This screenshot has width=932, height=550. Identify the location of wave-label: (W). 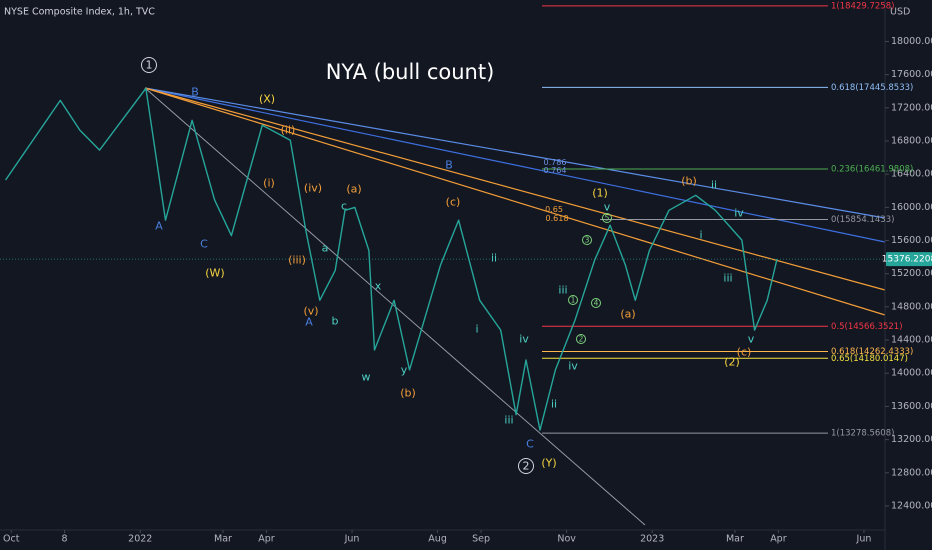
(214, 273).